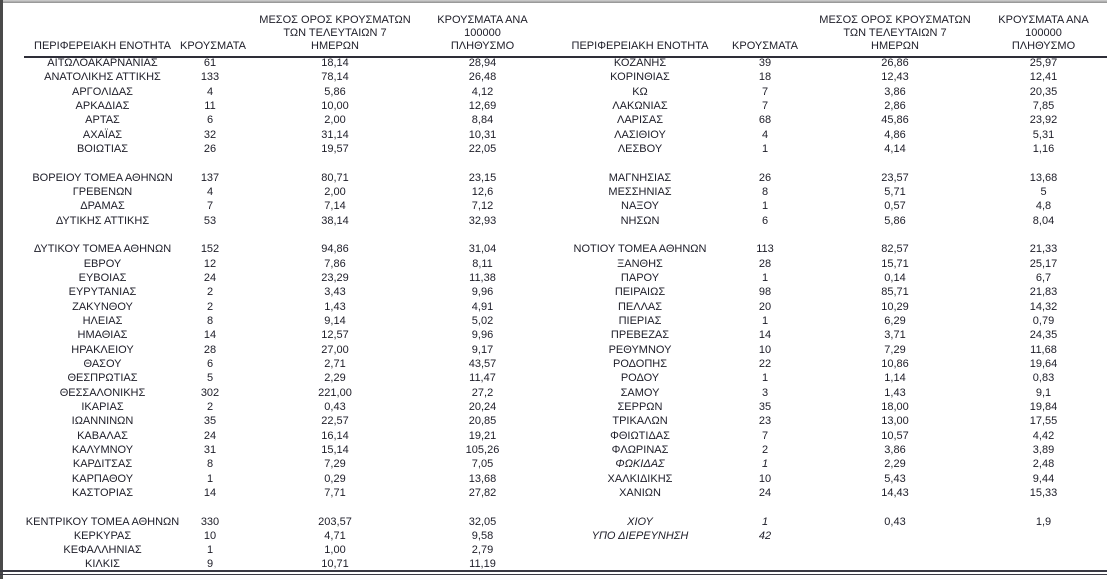 The height and width of the screenshot is (579, 1107). Describe the element at coordinates (292, 292) in the screenshot. I see `table-row: ΕΥΡΥΤΑΝΙΑΣ 2 3,43 9,96` at that location.